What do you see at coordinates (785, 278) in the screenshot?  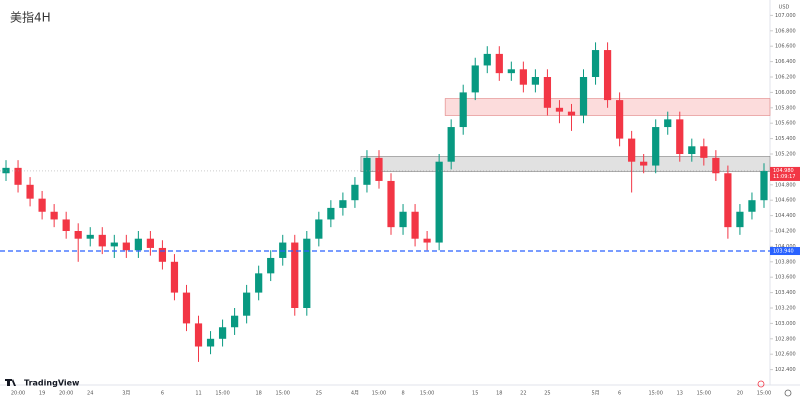 I see `y-tick-label: 103.600` at bounding box center [785, 278].